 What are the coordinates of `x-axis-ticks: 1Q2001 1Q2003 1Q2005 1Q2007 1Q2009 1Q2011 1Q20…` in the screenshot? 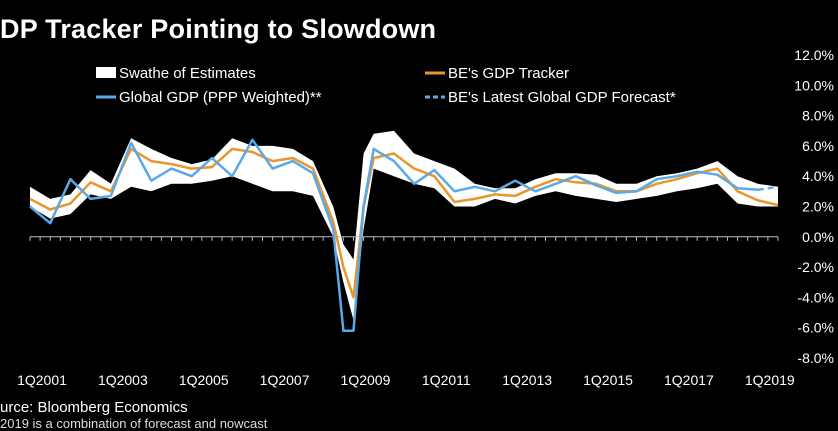 It's located at (406, 380).